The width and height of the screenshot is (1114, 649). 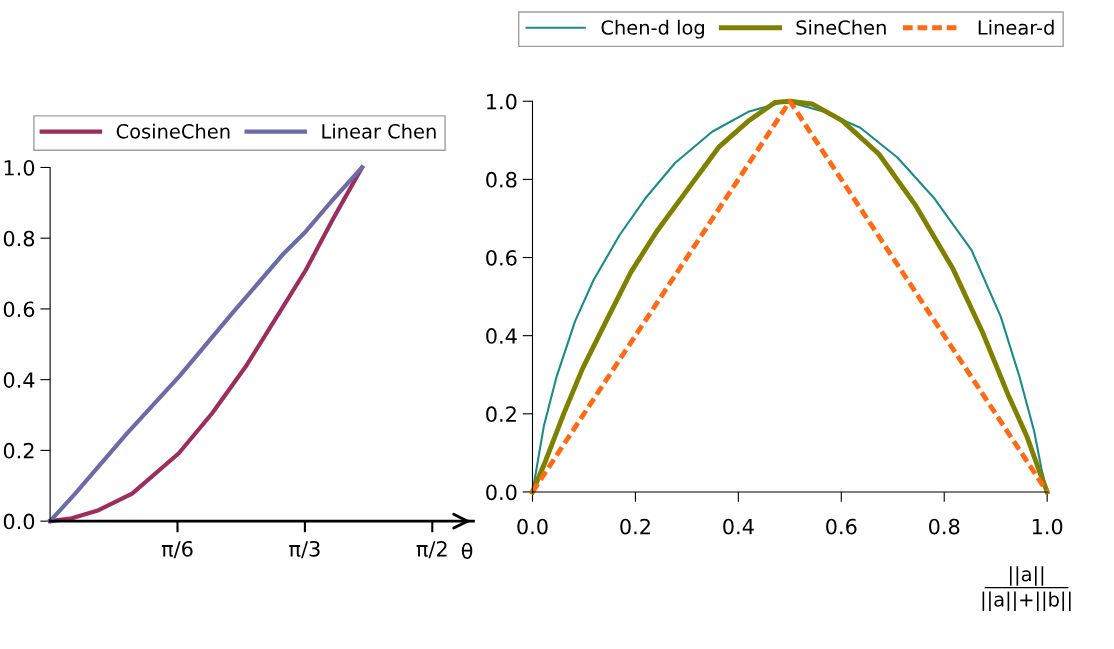 What do you see at coordinates (1026, 589) in the screenshot?
I see `x-axis-title: ||a|| ||a||+||b||` at bounding box center [1026, 589].